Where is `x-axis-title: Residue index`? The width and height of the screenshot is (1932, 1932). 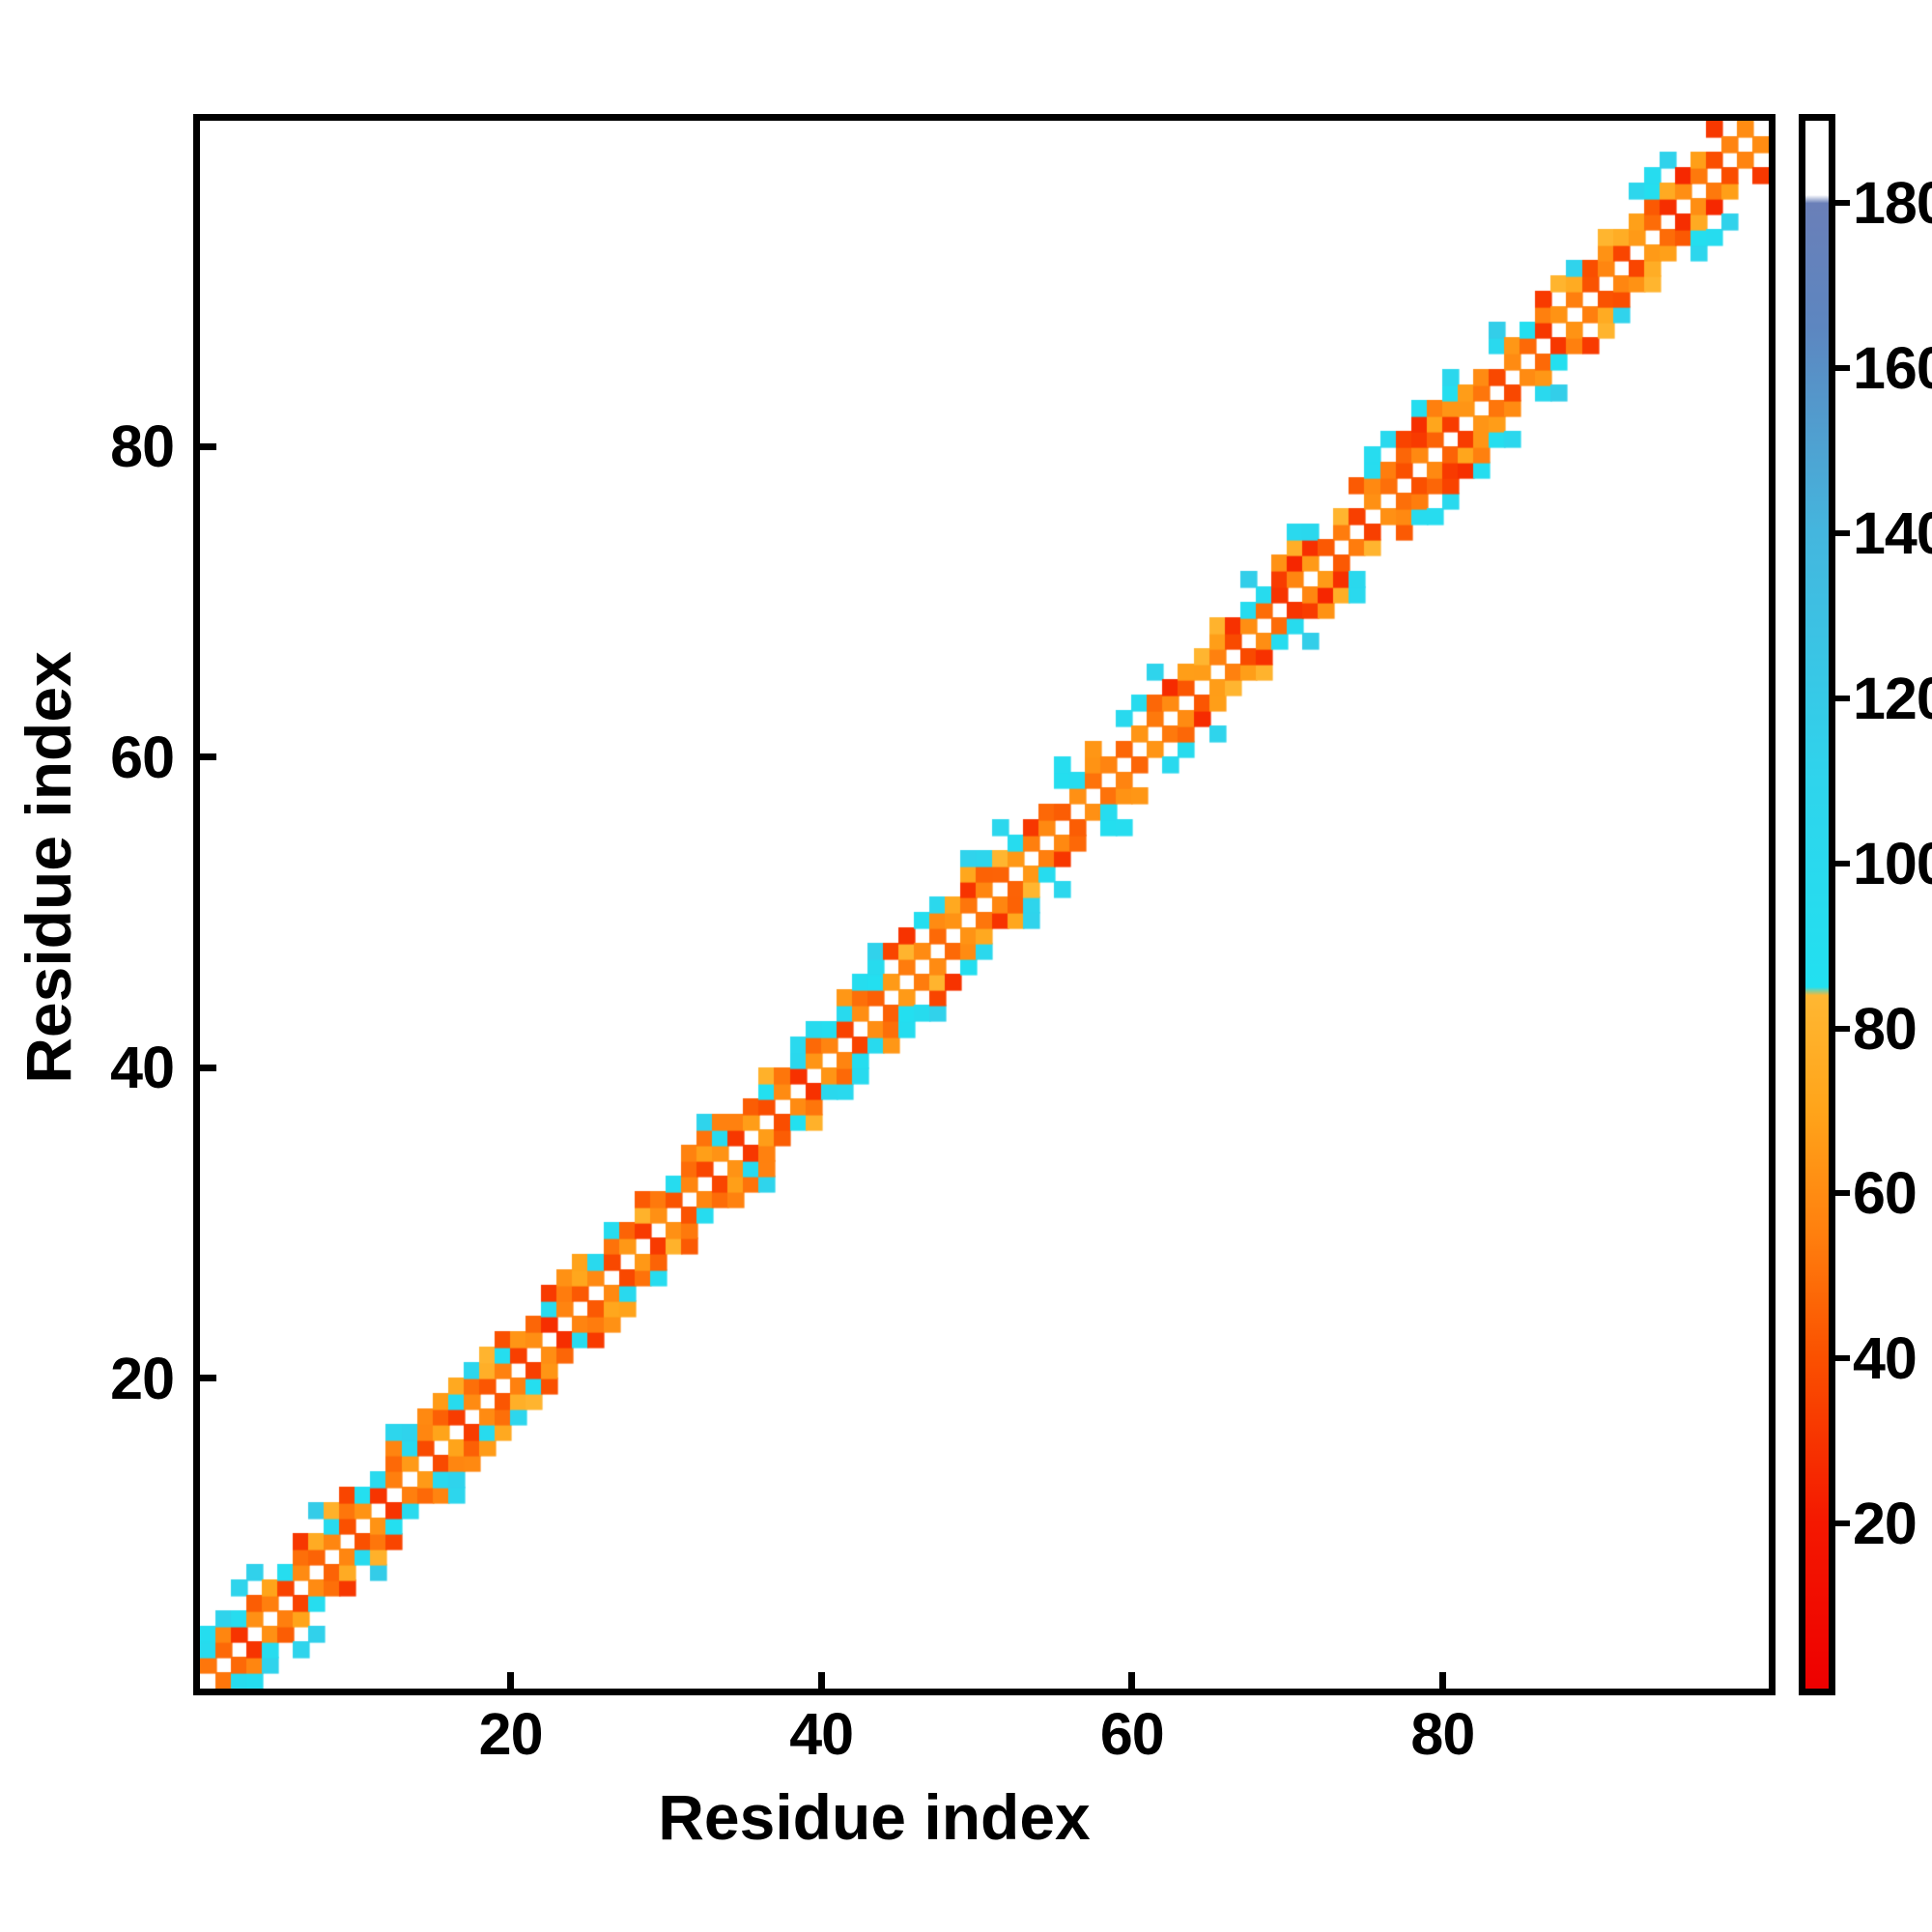
x-axis-title: Residue index is located at coordinates (966, 1817).